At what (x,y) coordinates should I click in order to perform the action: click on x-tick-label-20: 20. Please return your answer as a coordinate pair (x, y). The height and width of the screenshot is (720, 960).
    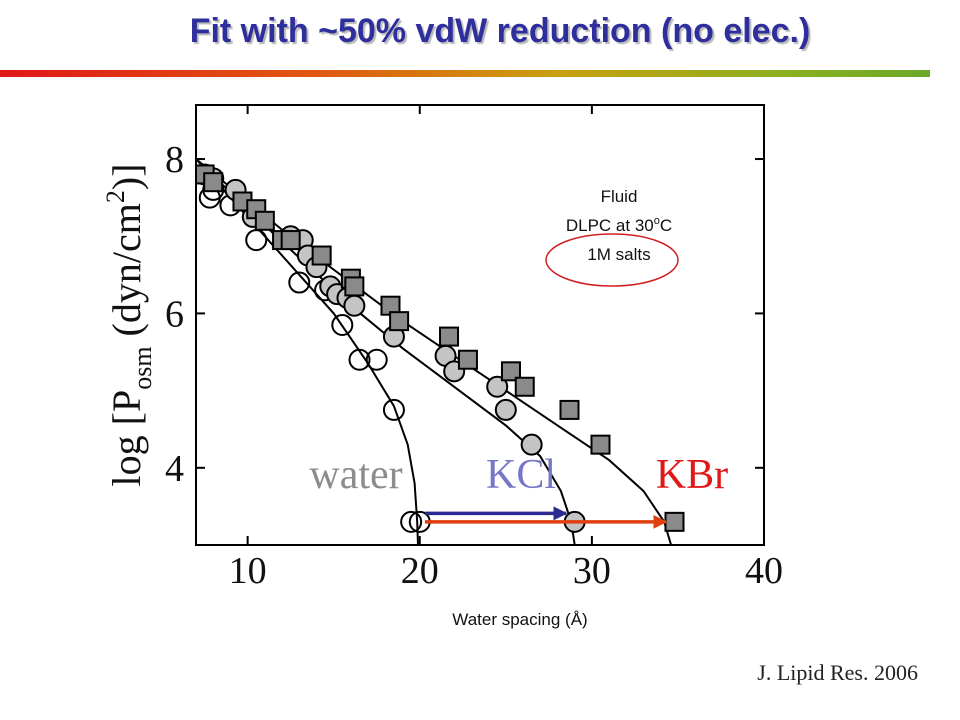
    Looking at the image, I should click on (420, 571).